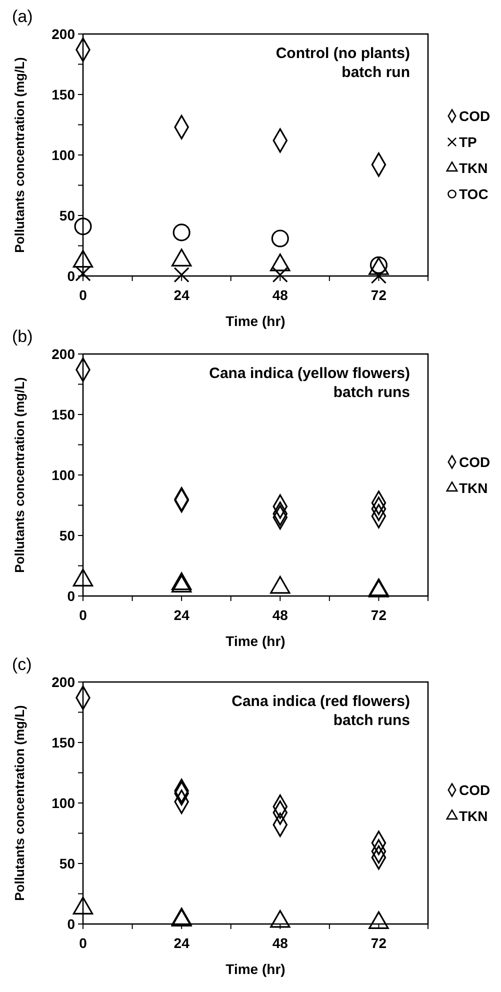  What do you see at coordinates (343, 53) in the screenshot?
I see `annotation: Control (no plants)` at bounding box center [343, 53].